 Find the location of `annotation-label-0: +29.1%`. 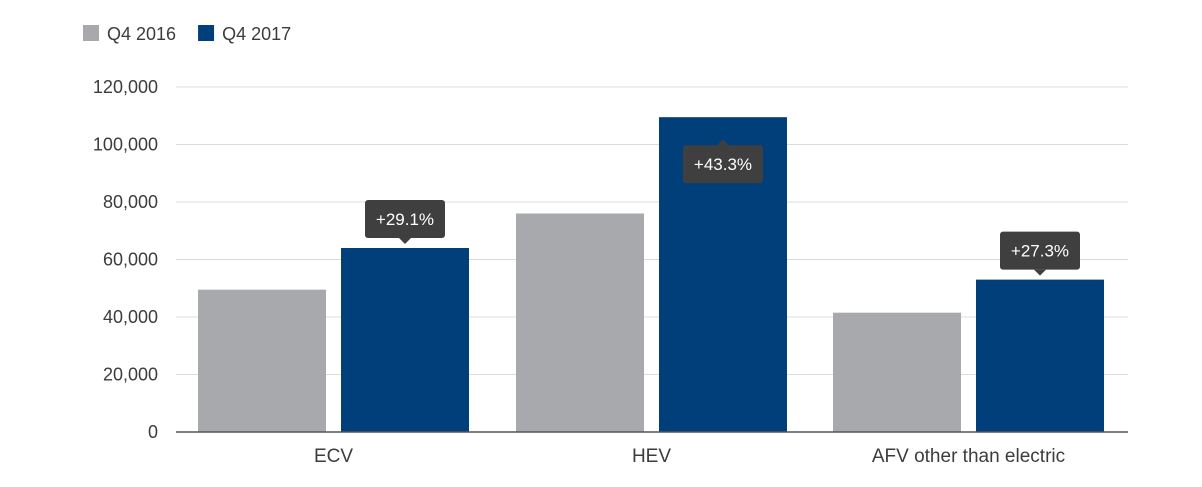

annotation-label-0: +29.1% is located at coordinates (405, 219).